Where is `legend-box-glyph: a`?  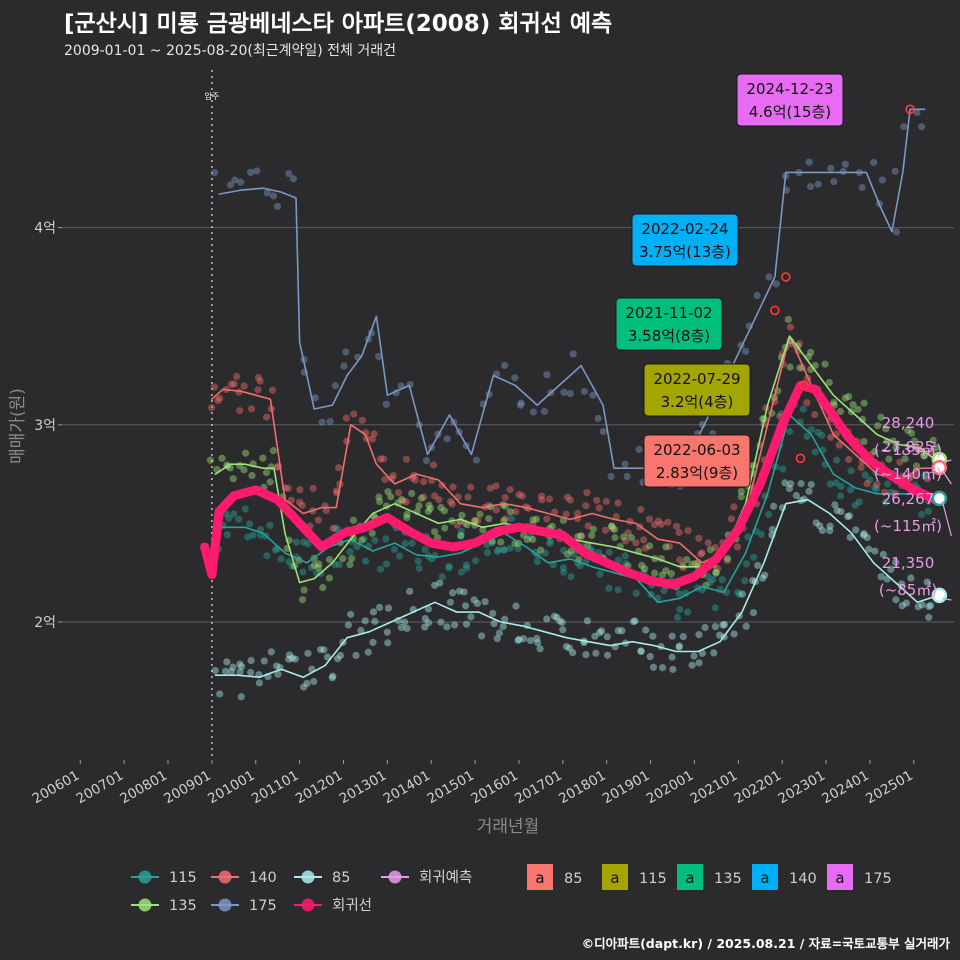 legend-box-glyph: a is located at coordinates (839, 878).